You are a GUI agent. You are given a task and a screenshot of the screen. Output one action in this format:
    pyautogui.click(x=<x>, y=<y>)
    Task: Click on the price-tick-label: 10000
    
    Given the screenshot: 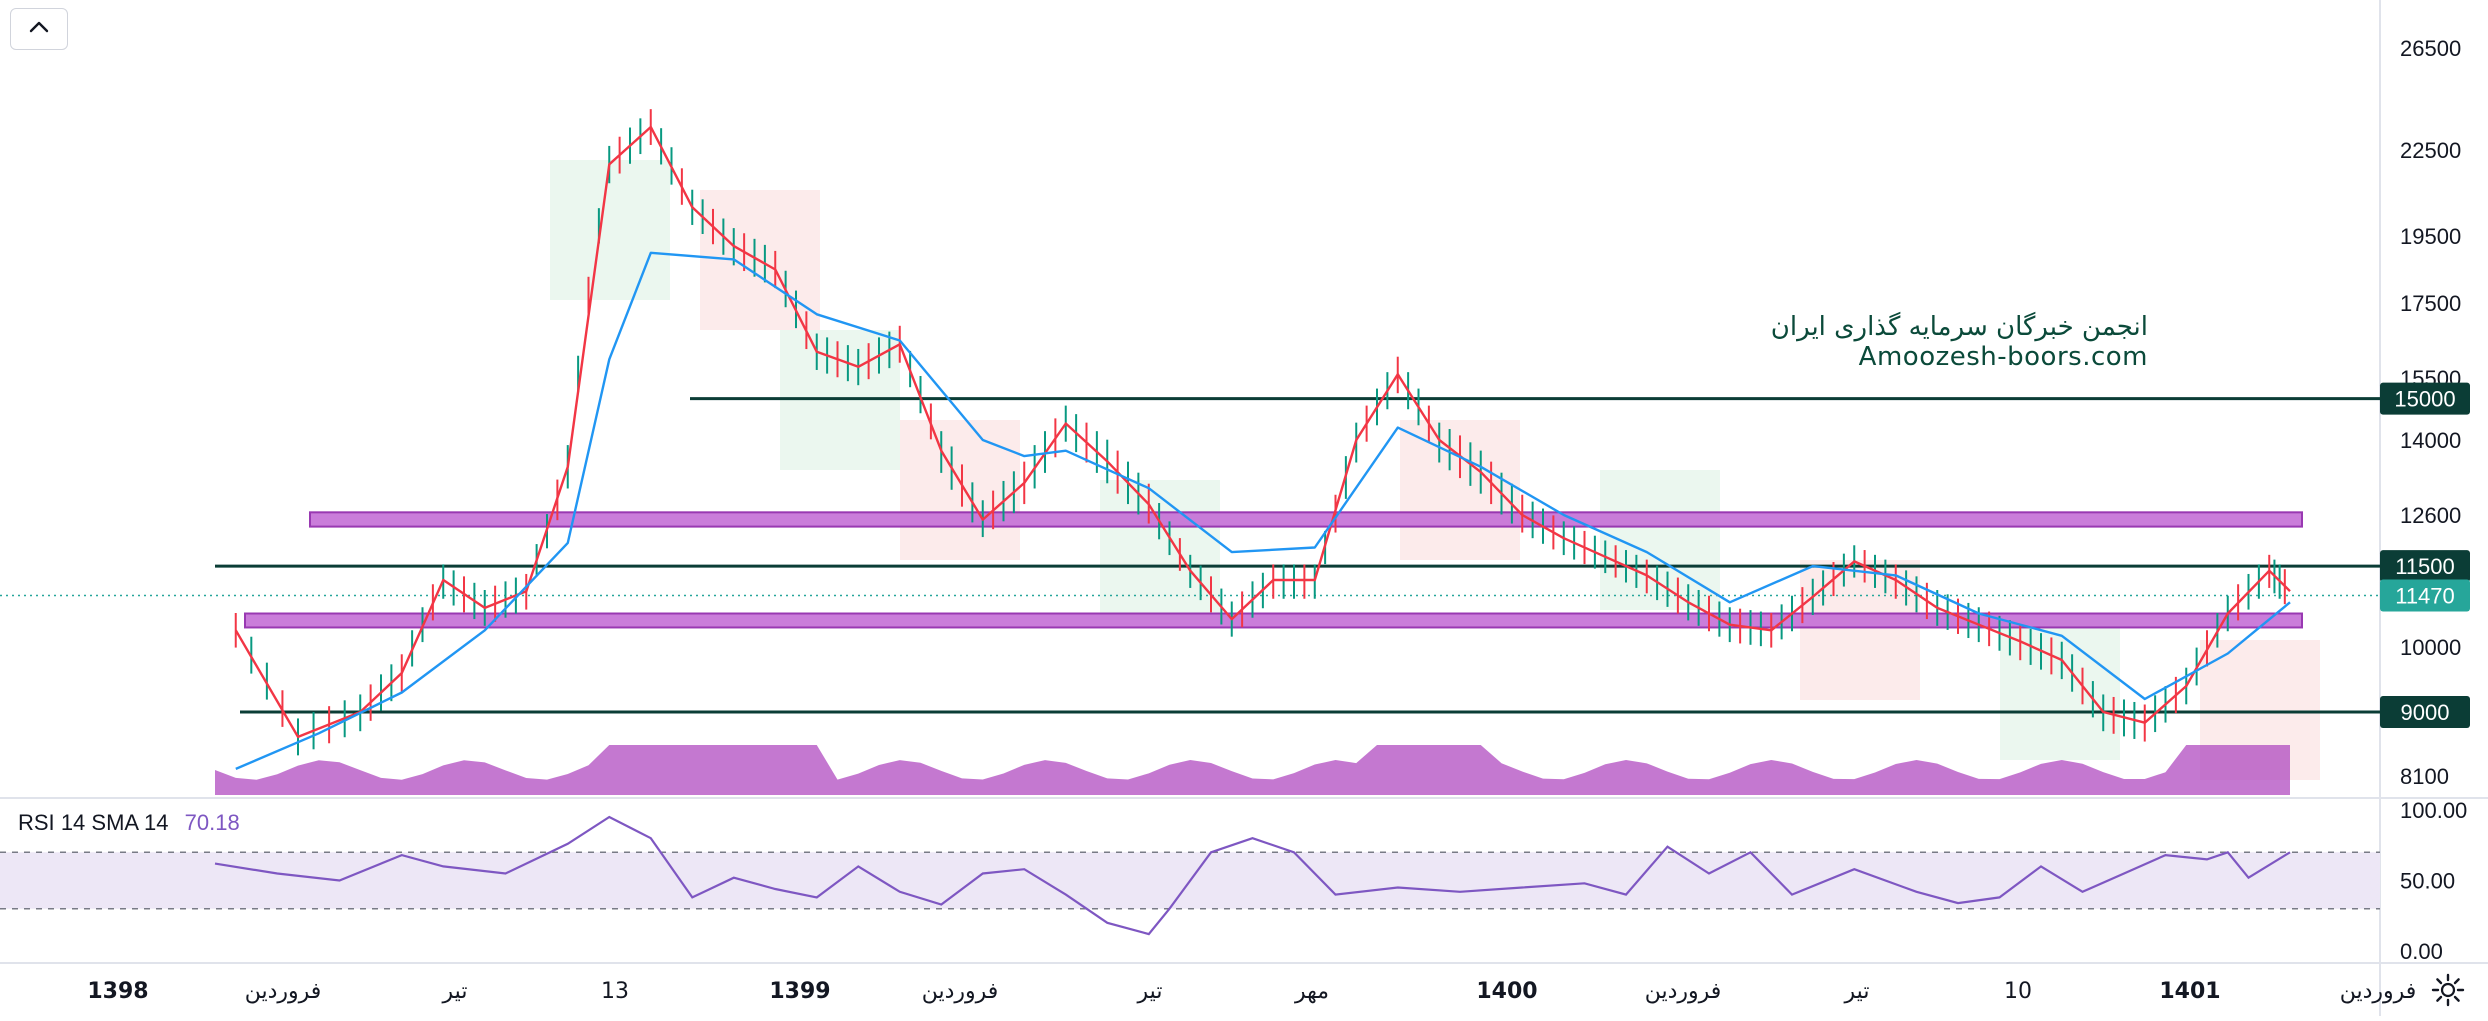 What is the action you would take?
    pyautogui.click(x=2430, y=647)
    